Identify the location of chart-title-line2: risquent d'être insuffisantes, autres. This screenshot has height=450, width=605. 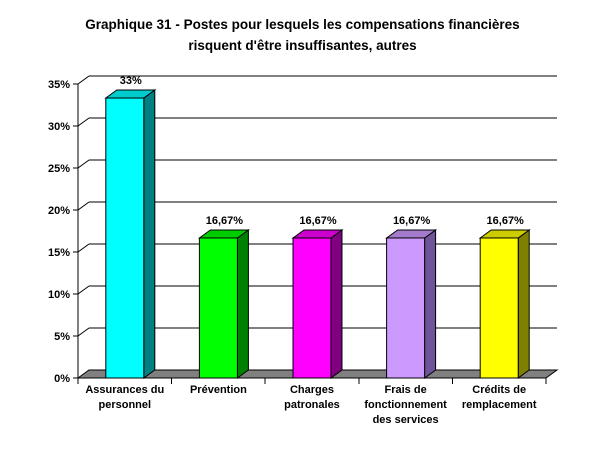
(302, 45).